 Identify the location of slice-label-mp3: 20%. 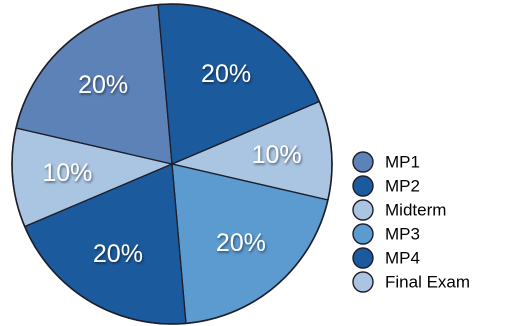
(241, 243).